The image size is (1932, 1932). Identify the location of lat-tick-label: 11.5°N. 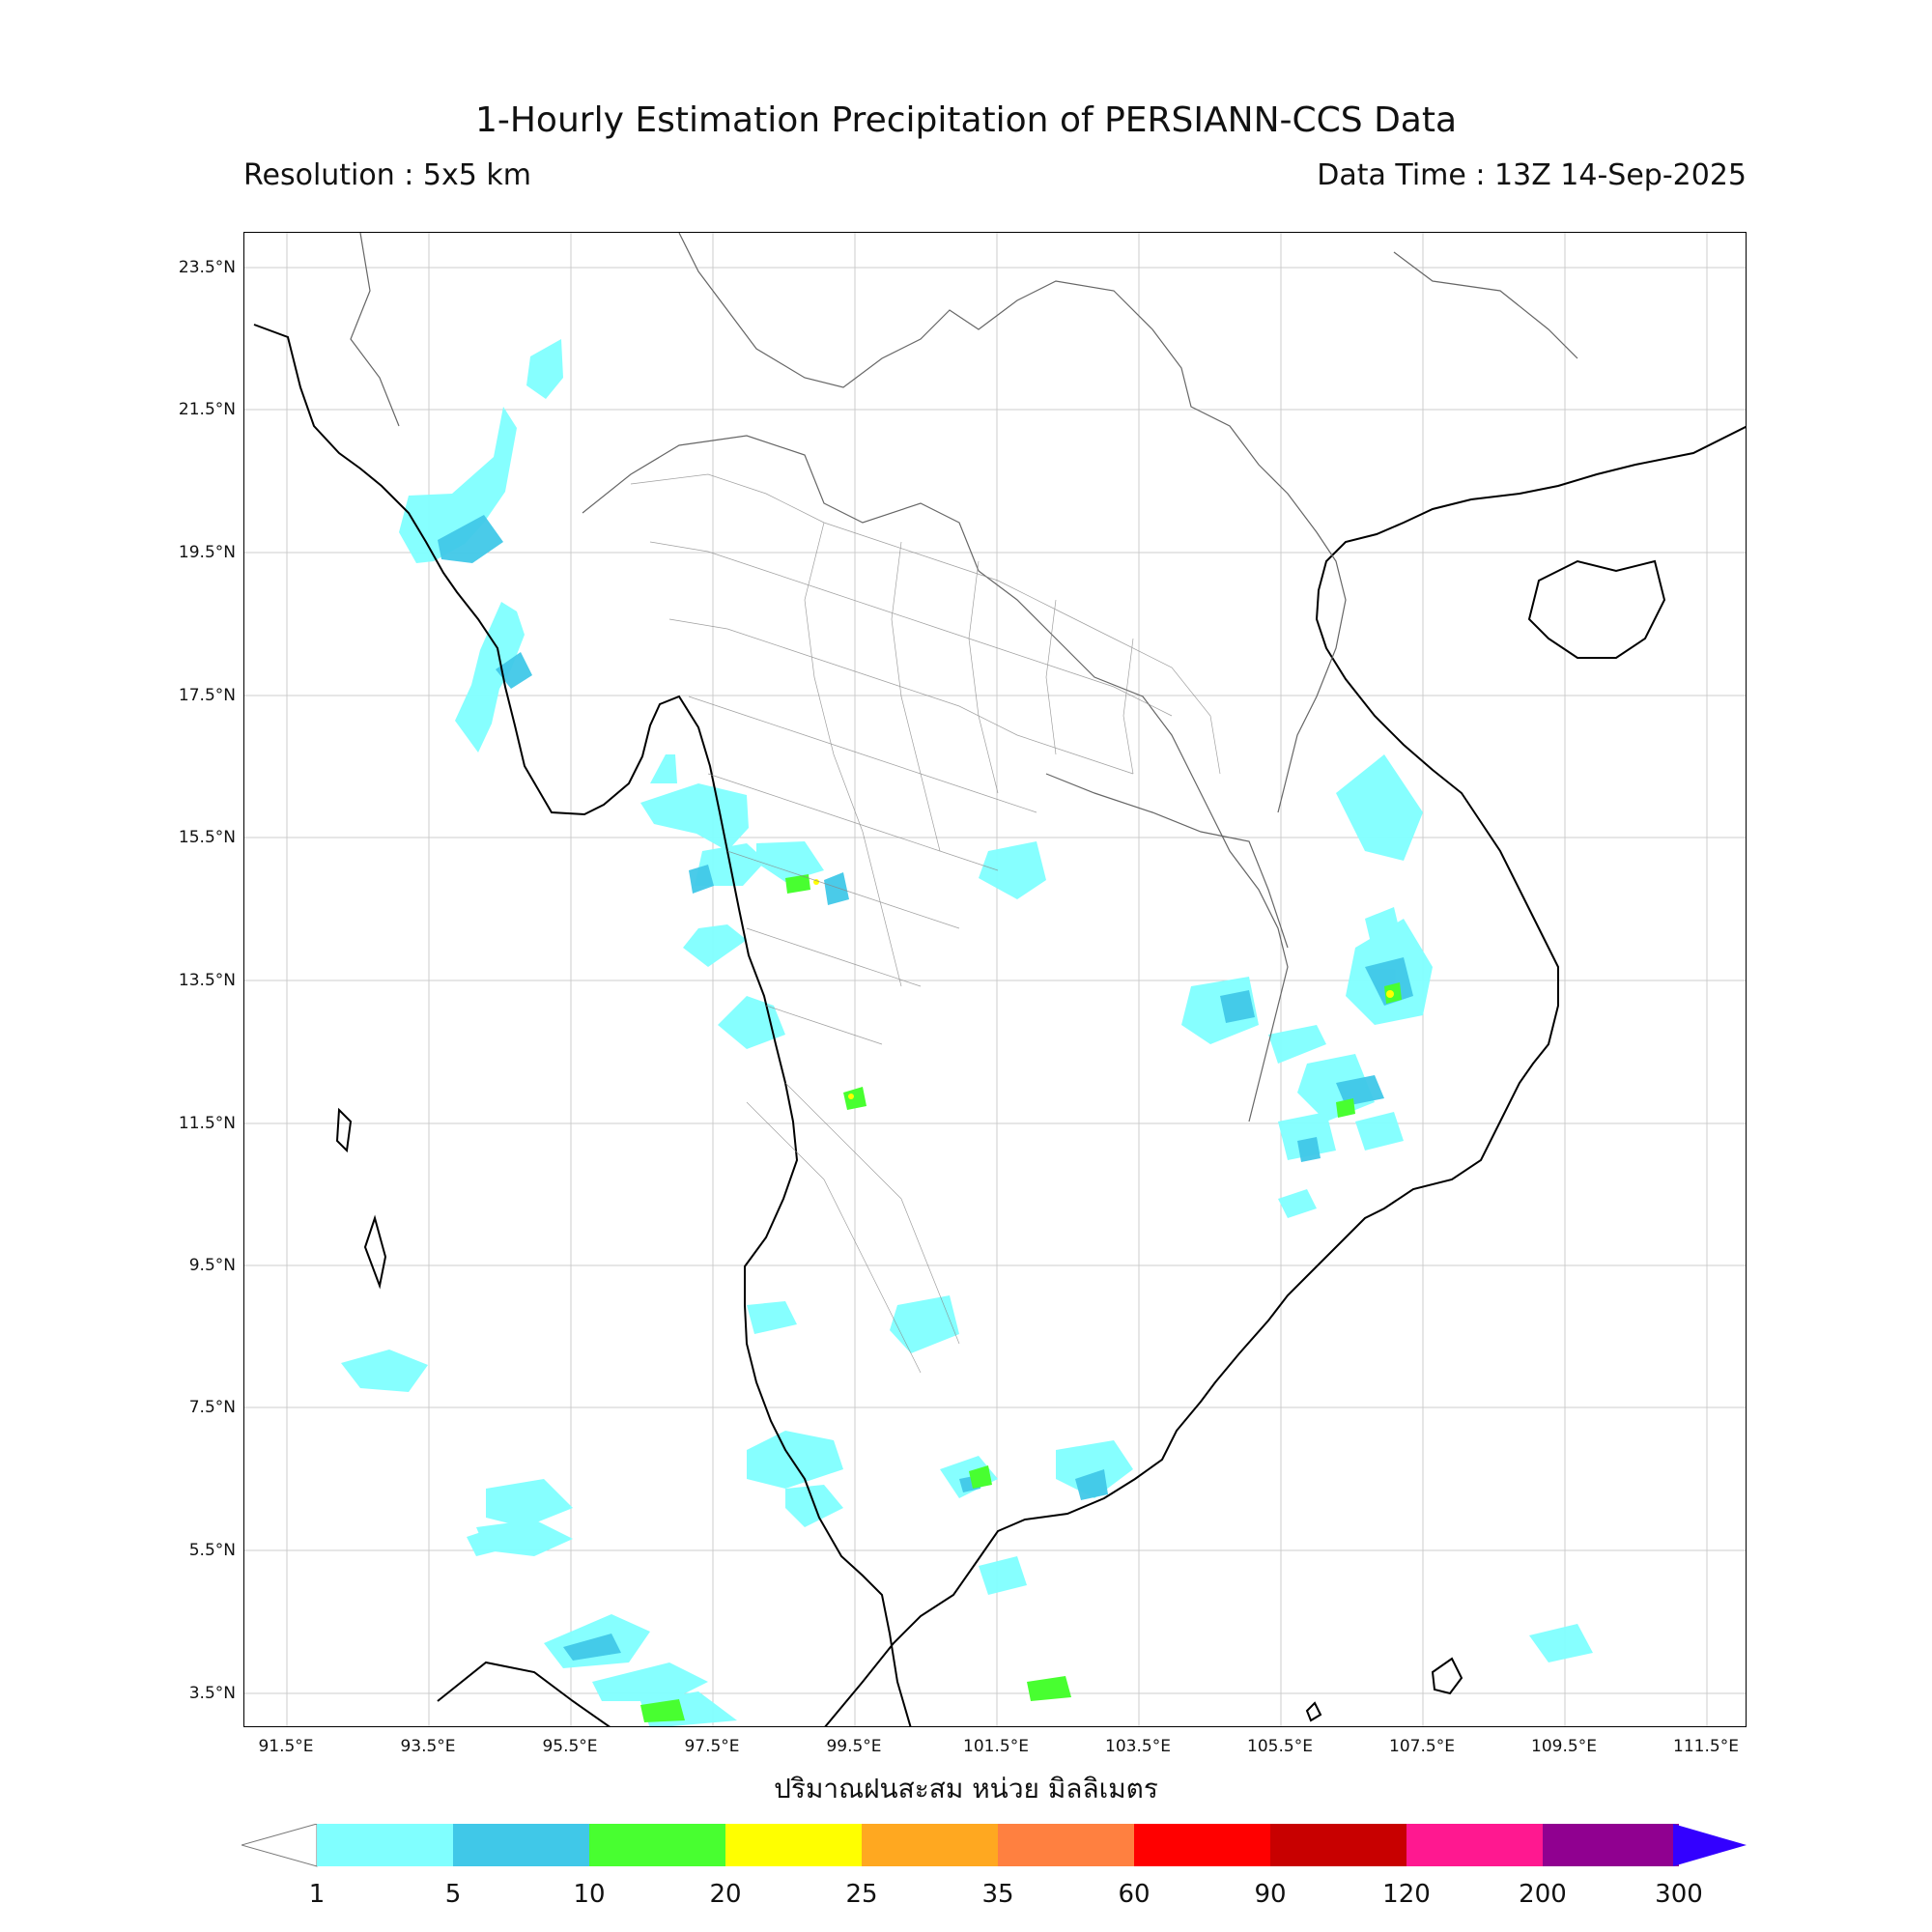
(207, 1123).